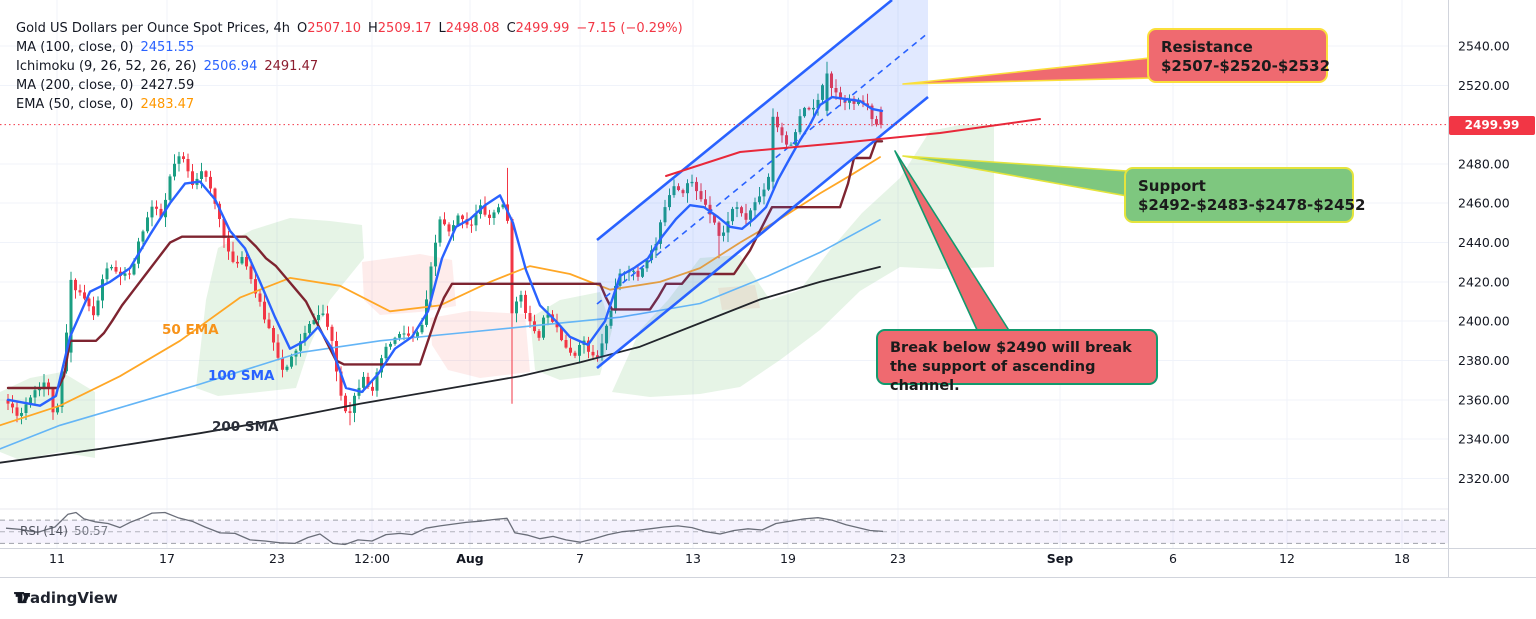 Image resolution: width=1536 pixels, height=619 pixels. I want to click on ascending-channel-upper-line, so click(744, 121).